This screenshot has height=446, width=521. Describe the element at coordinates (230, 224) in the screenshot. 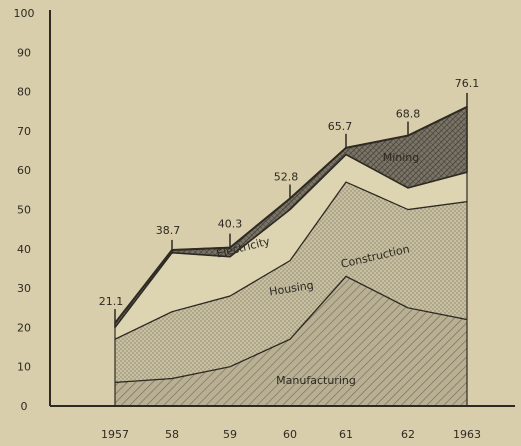

I see `total-value-label: 40.3` at that location.